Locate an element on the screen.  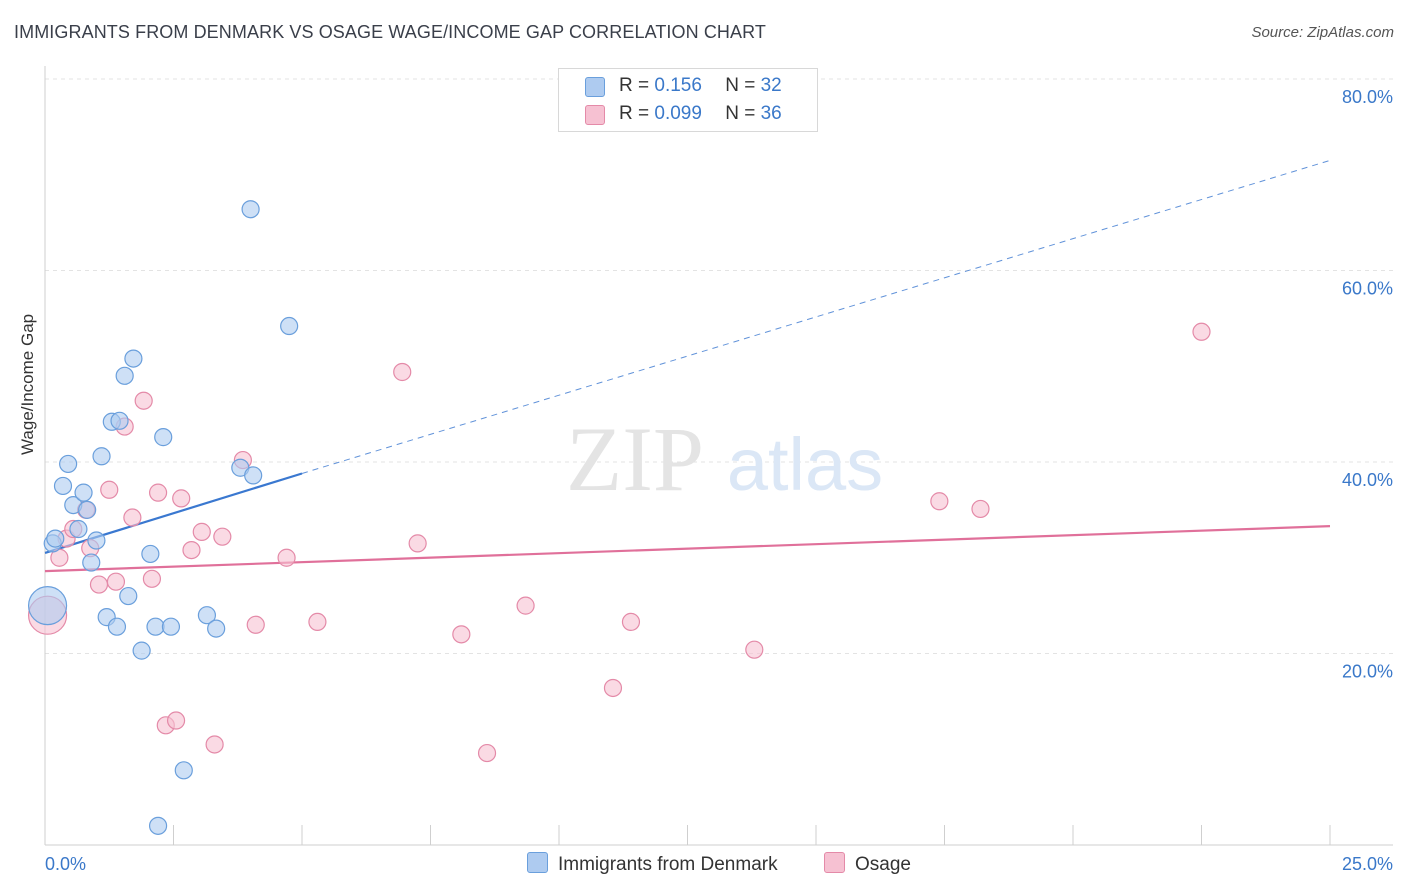
bottom-legend-swatch-pink is located at coordinates (834, 862).